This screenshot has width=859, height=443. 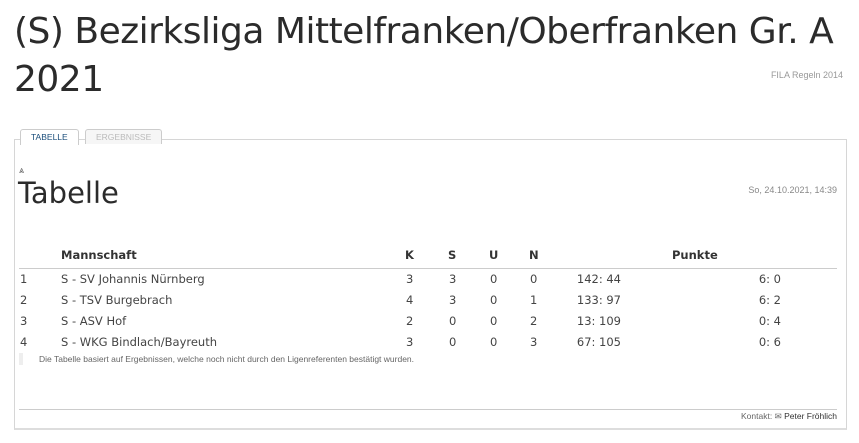 I want to click on cell-rank: 1, so click(x=24, y=279).